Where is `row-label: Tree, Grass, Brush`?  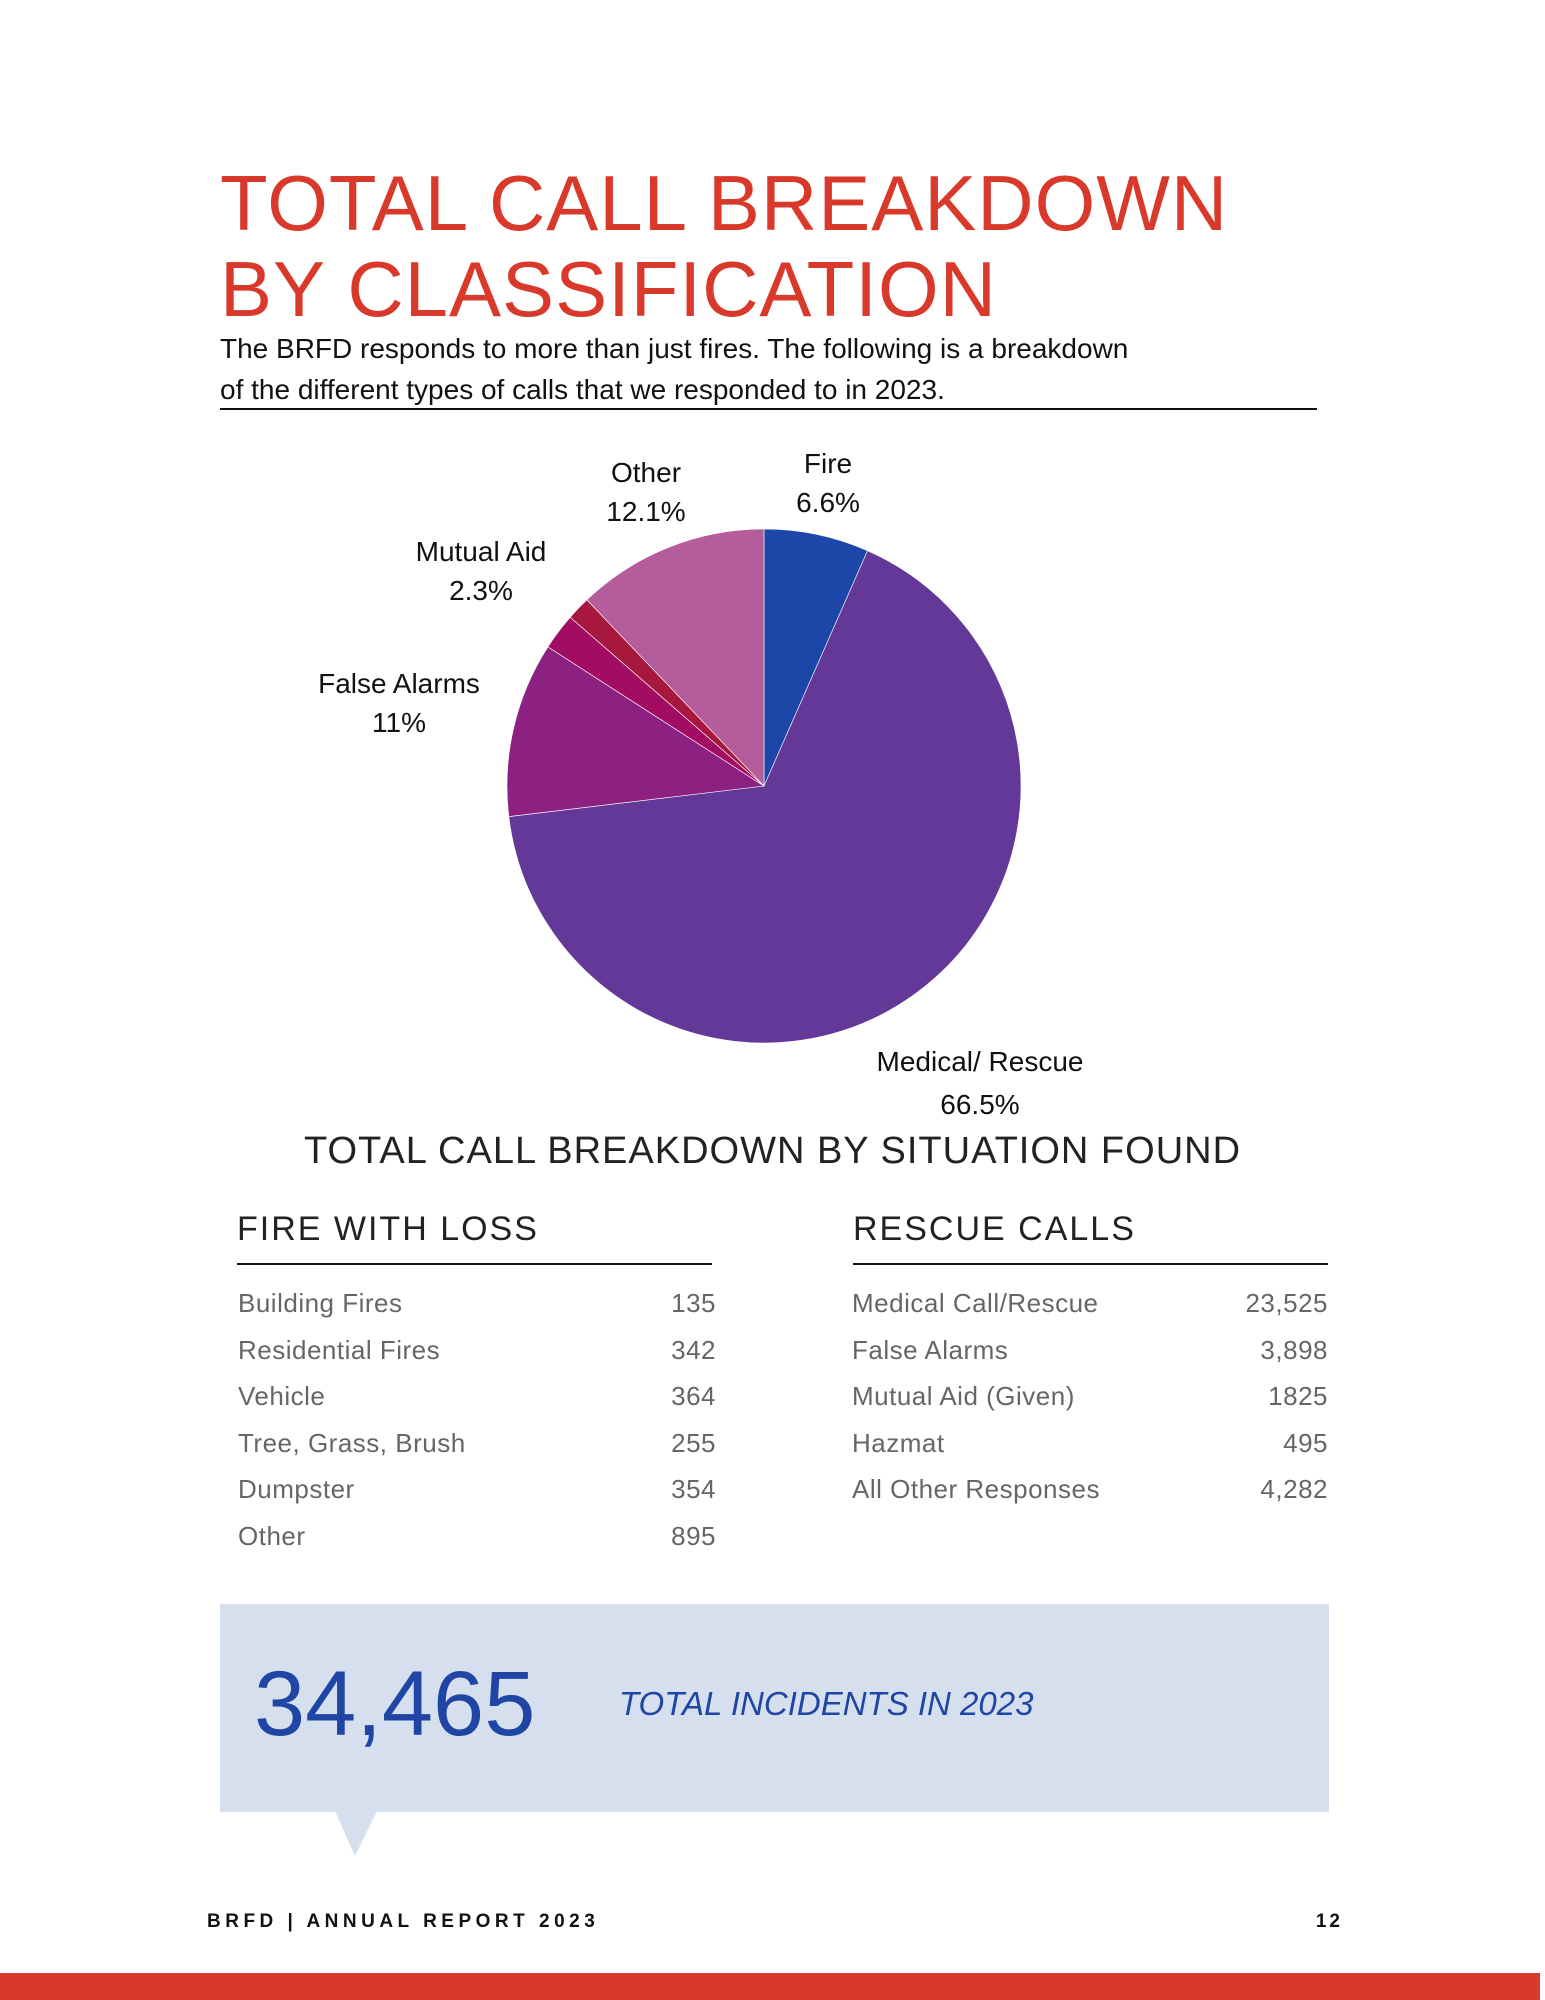
row-label: Tree, Grass, Brush is located at coordinates (352, 1442).